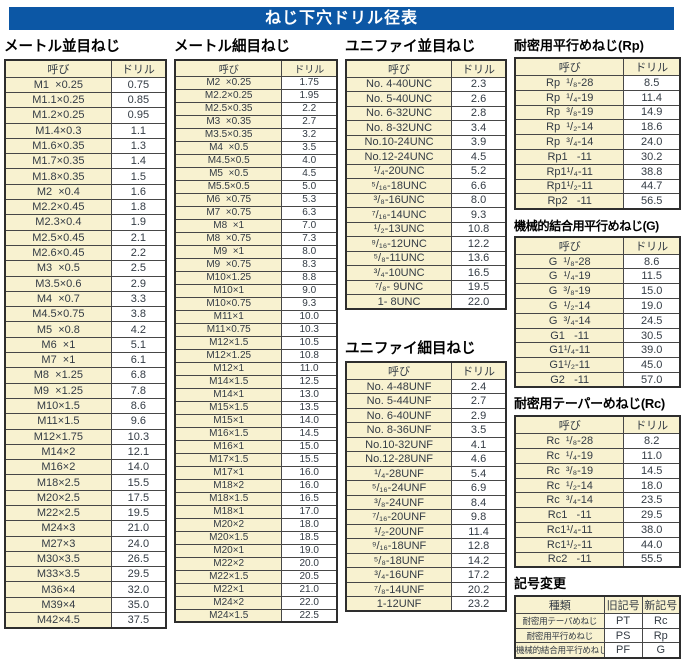  I want to click on drill-value-cell: 5.2, so click(479, 171).